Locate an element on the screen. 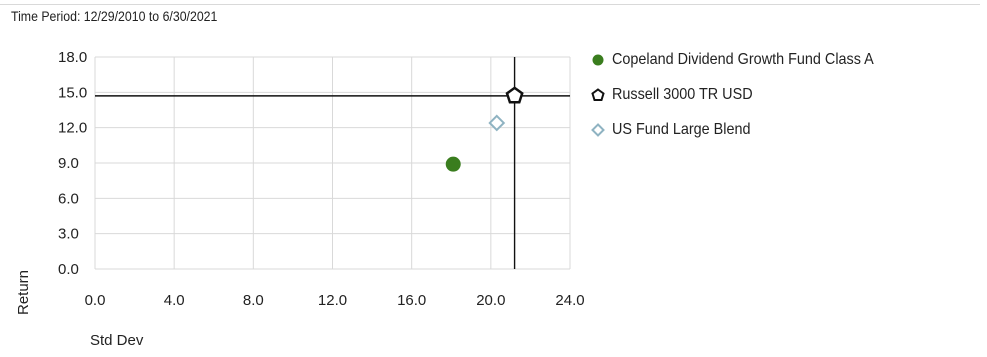  pentagon-icon is located at coordinates (598, 95).